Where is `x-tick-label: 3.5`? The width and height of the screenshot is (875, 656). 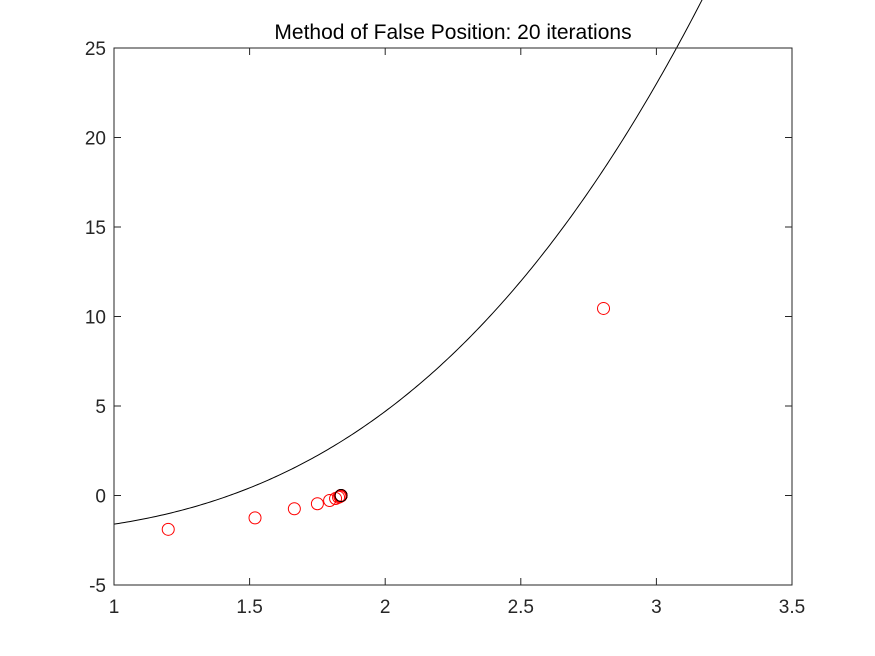
x-tick-label: 3.5 is located at coordinates (792, 607).